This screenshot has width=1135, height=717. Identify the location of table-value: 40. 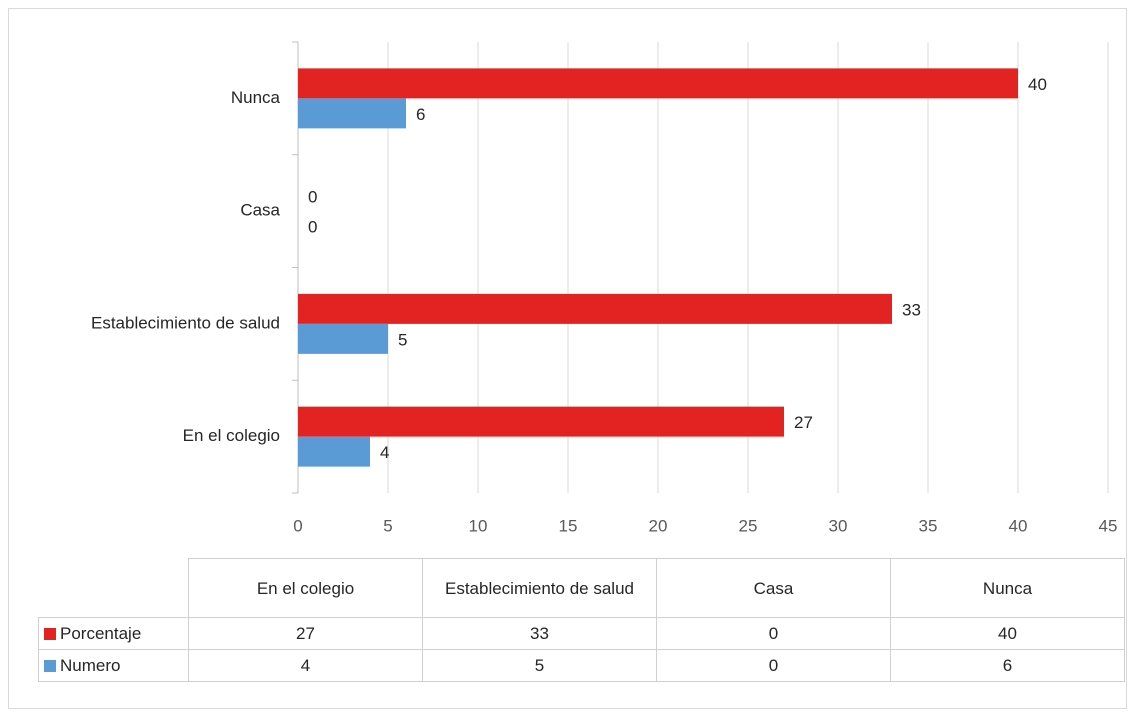
(1007, 633).